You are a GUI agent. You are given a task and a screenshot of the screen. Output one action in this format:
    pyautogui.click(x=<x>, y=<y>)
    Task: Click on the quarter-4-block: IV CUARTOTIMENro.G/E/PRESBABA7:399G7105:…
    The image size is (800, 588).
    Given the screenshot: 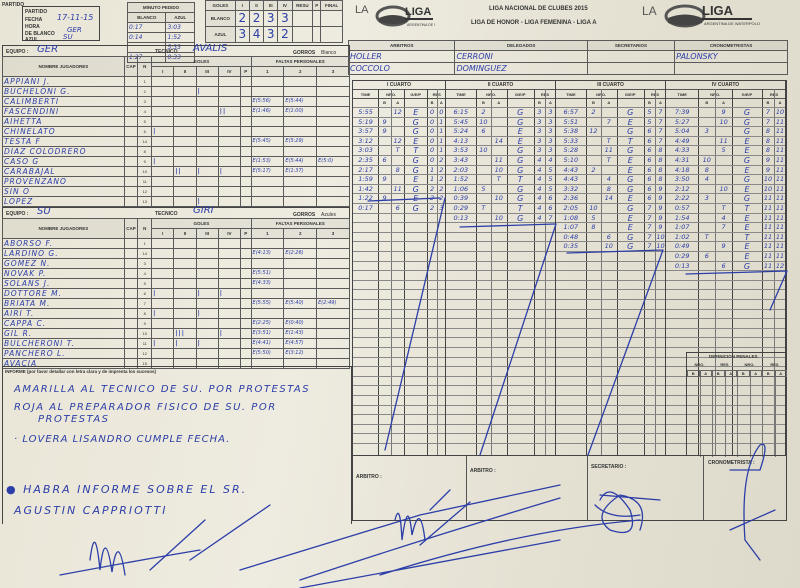 What is the action you would take?
    pyautogui.click(x=726, y=268)
    